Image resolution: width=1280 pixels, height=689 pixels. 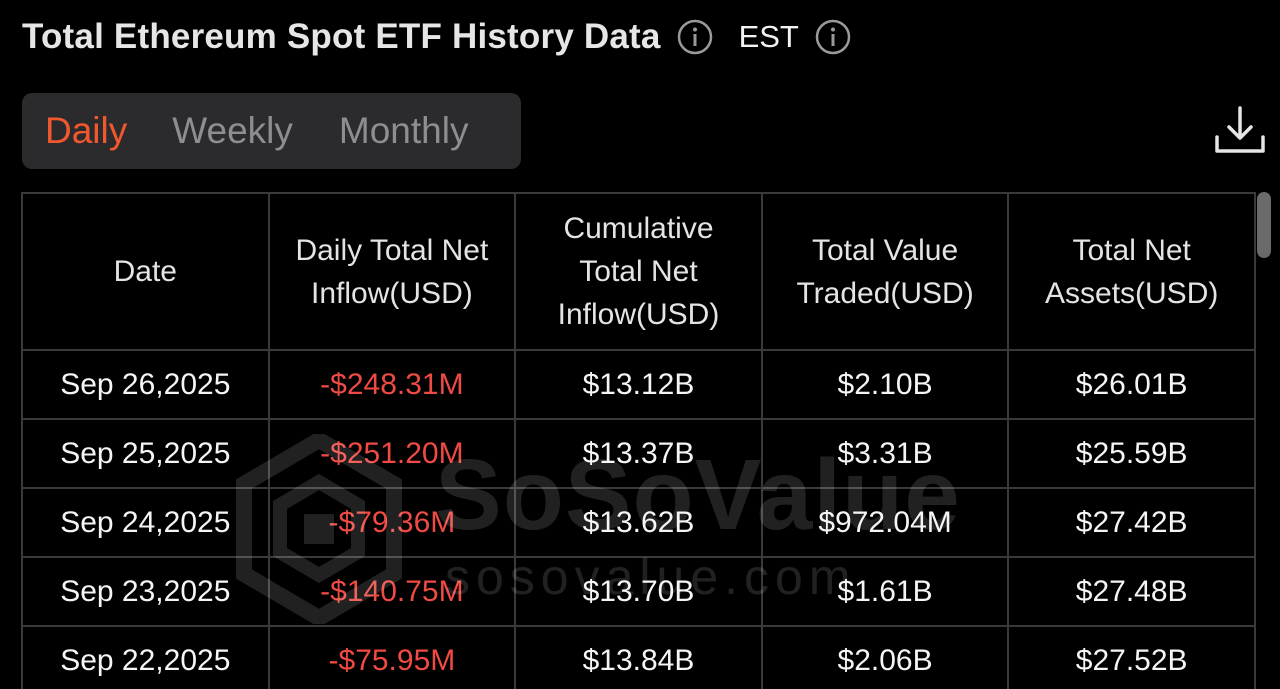 I want to click on timezone-info-icon, so click(x=833, y=37).